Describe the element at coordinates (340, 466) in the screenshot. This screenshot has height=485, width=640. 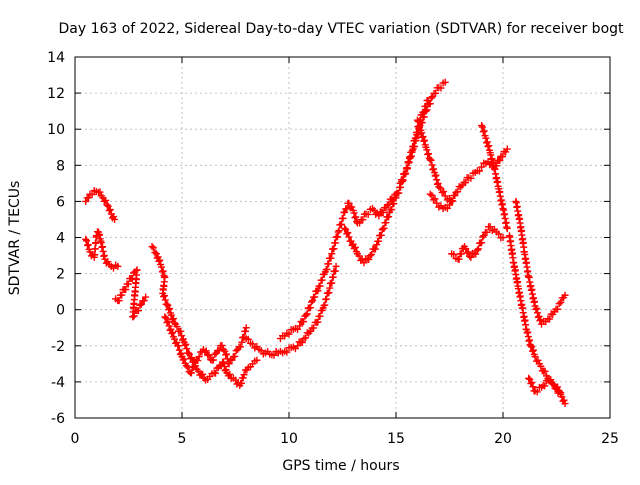
I see `x-axis-label: GPS time / hours` at that location.